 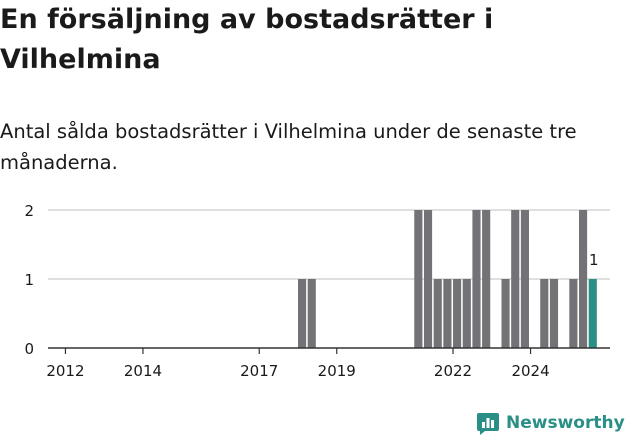 What do you see at coordinates (337, 371) in the screenshot?
I see `x-tick-label: 2019` at bounding box center [337, 371].